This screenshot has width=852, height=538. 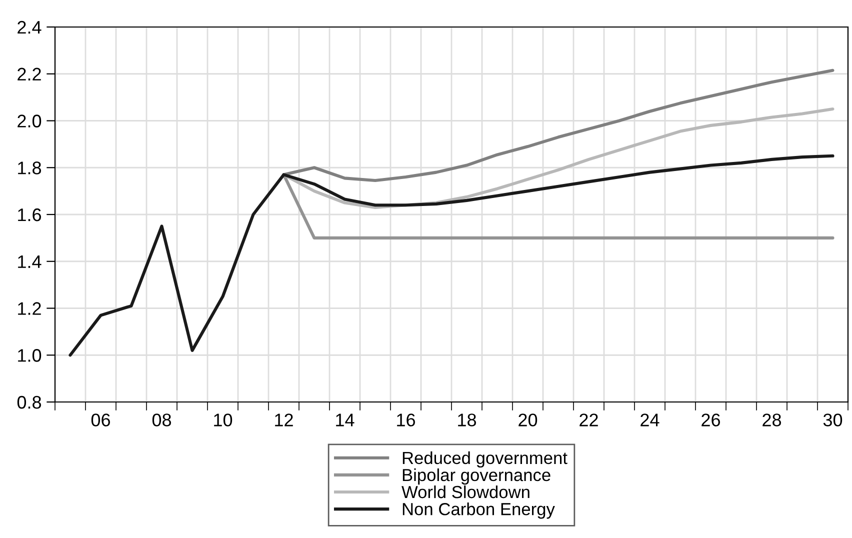 What do you see at coordinates (30, 121) in the screenshot?
I see `y-tick-label: 2.0` at bounding box center [30, 121].